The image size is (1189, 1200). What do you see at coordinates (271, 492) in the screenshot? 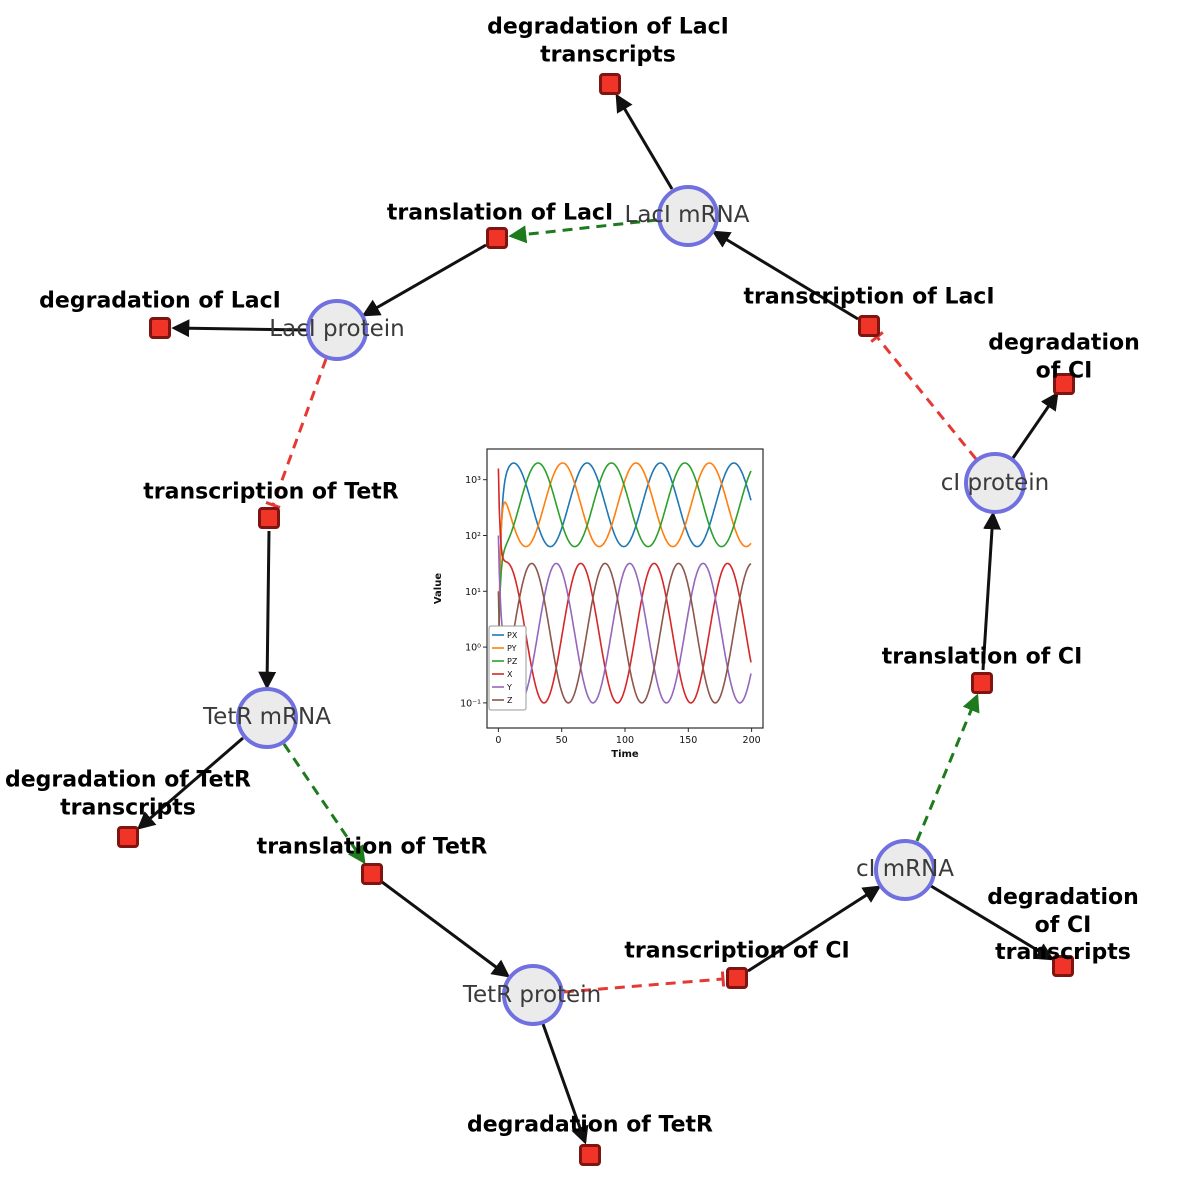
I see `reaction-label-transcription-tetr: transcription of TetR` at bounding box center [271, 492].